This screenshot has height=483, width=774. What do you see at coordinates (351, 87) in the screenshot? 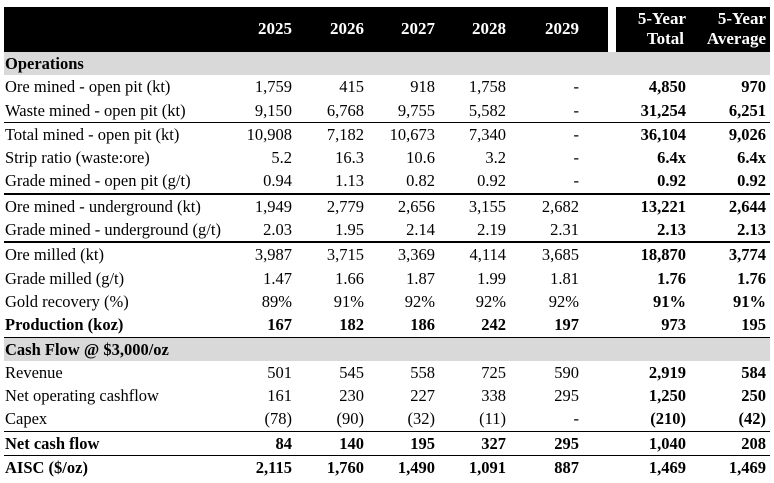
I see `year-value: 415` at bounding box center [351, 87].